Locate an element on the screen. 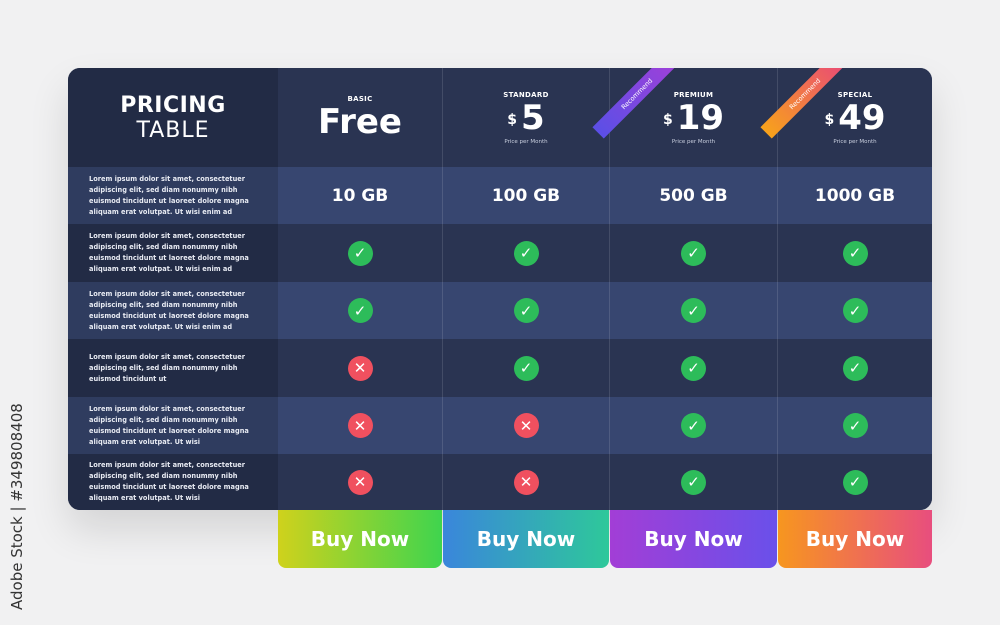  storage-value: 100 GB is located at coordinates (526, 195).